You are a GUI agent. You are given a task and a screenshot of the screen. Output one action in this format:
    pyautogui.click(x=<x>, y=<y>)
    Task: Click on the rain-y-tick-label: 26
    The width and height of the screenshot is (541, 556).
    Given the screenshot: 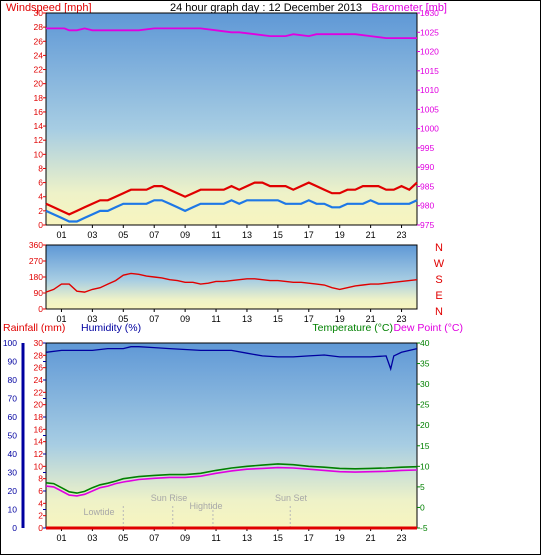 What is the action you would take?
    pyautogui.click(x=39, y=368)
    